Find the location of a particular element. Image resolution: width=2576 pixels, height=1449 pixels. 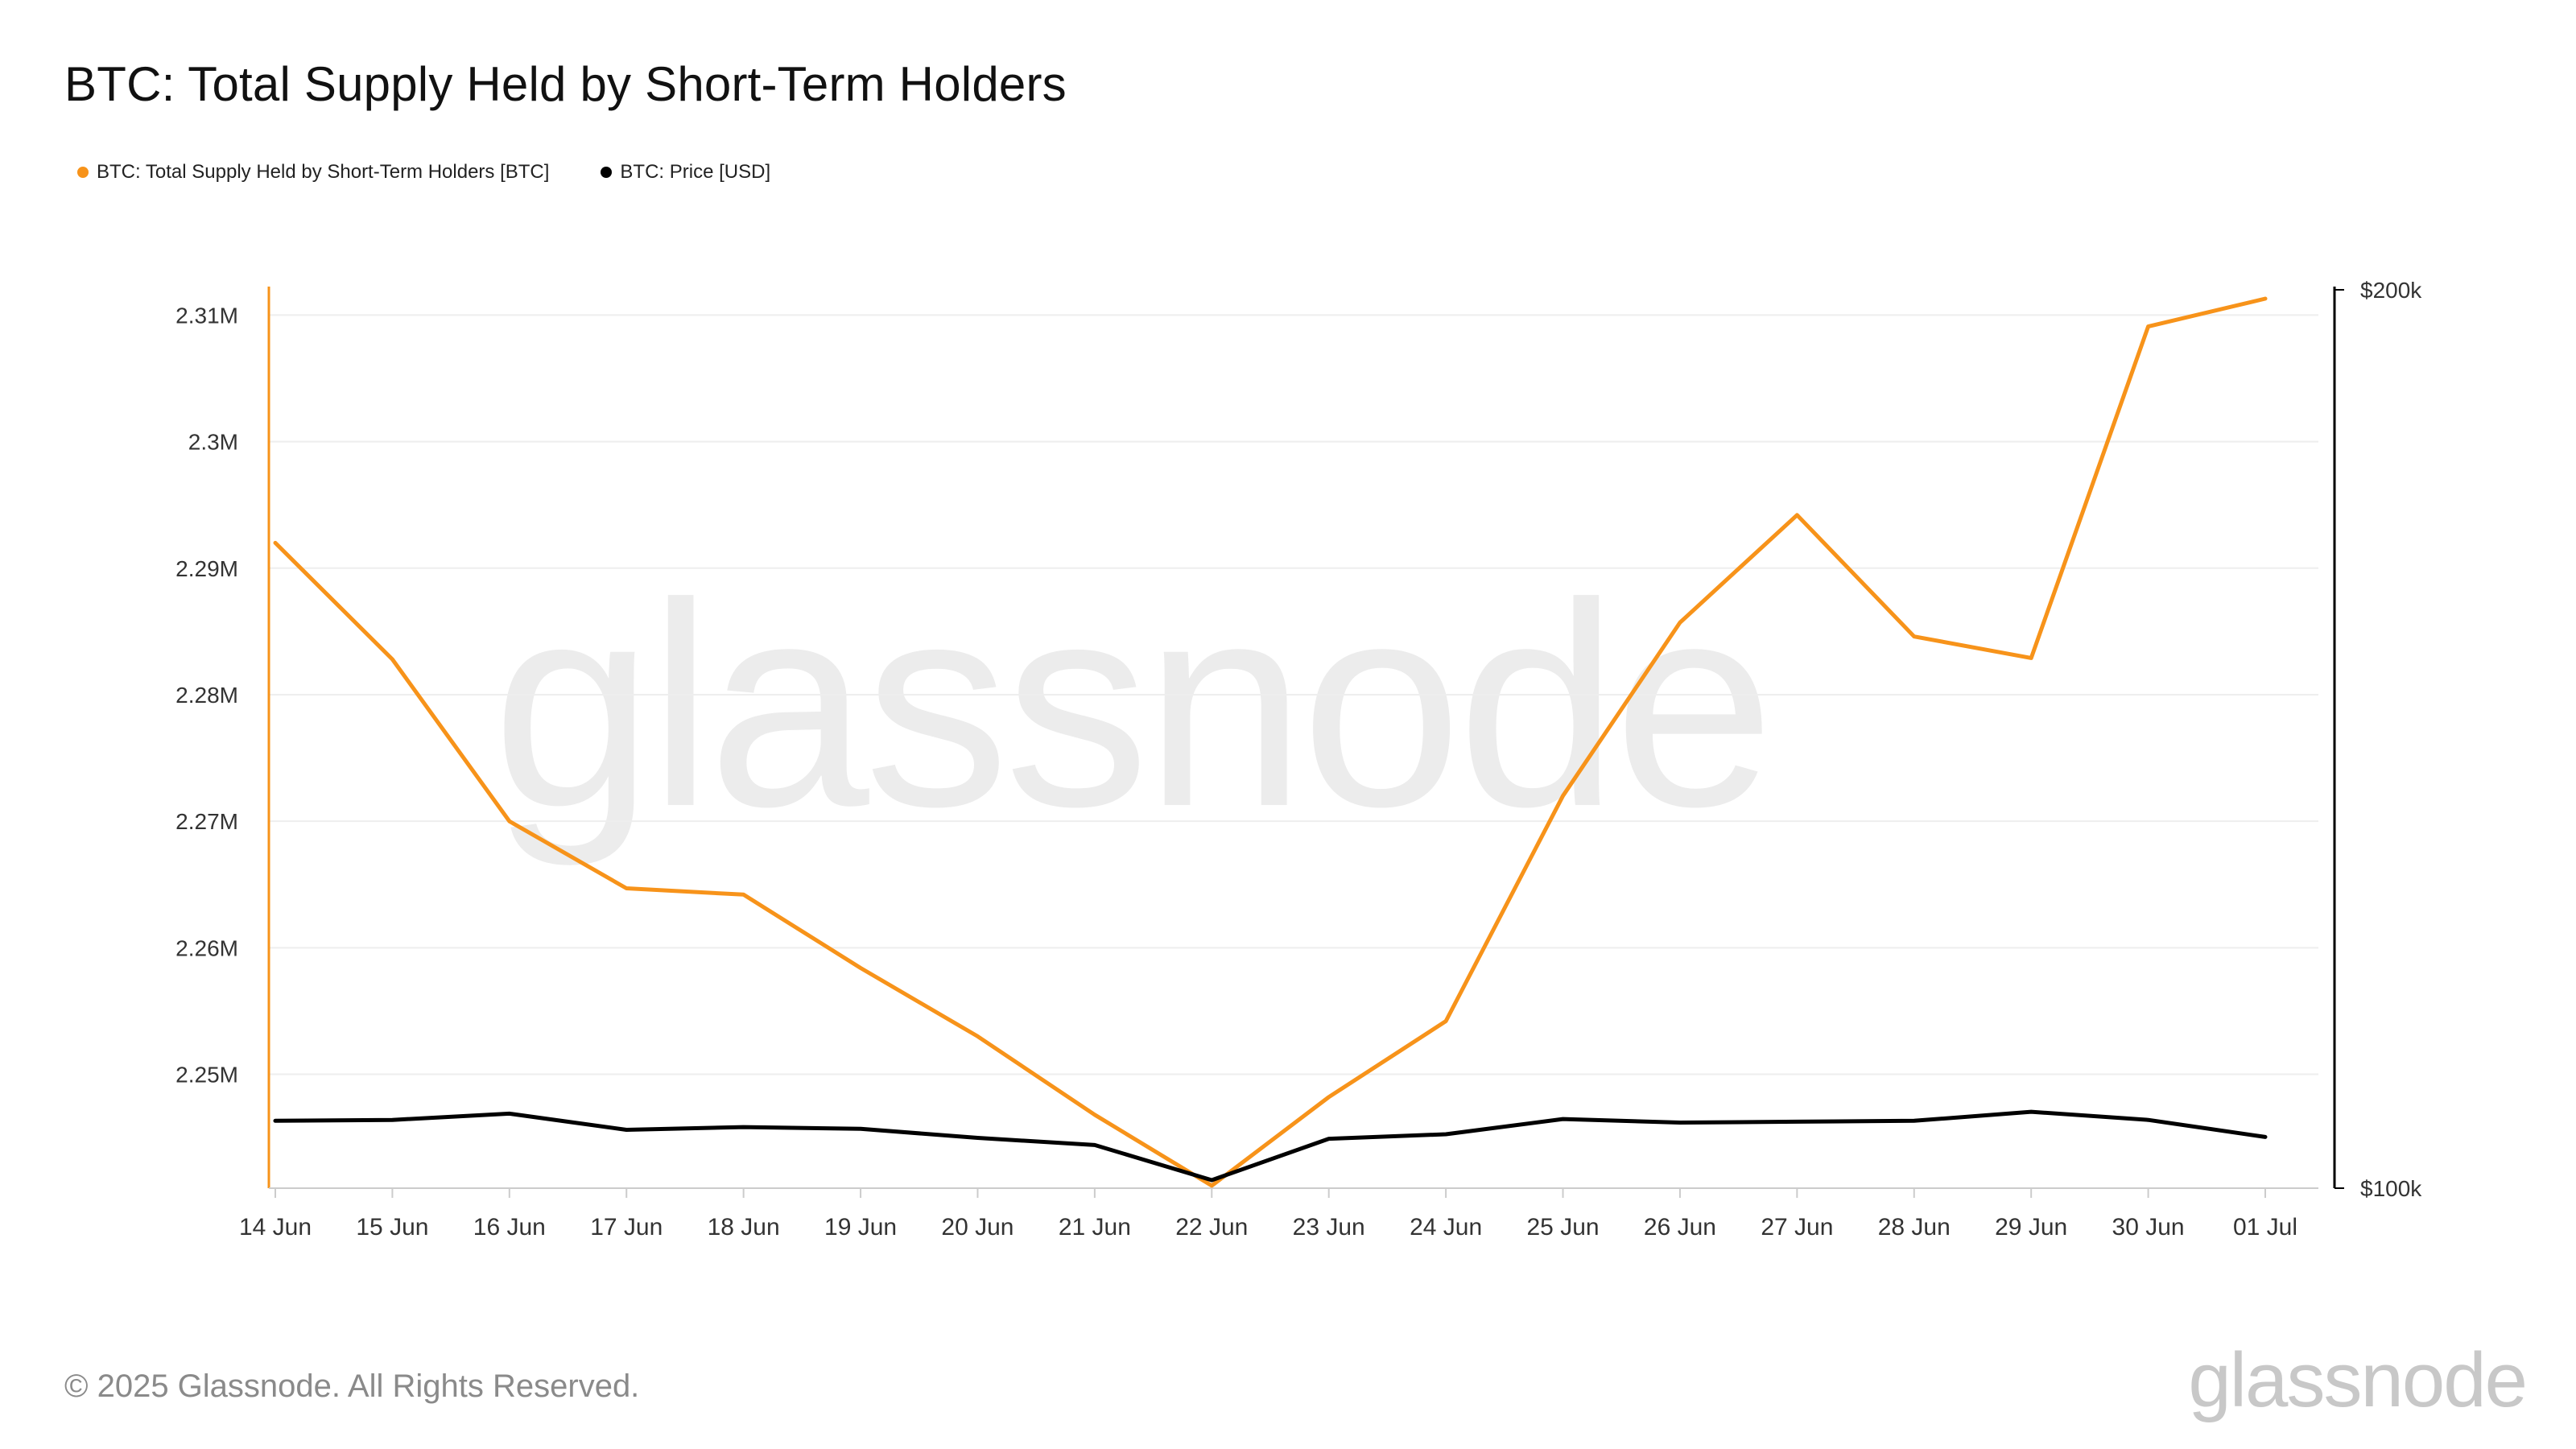

x-tick-label: 24 Jun is located at coordinates (1446, 1227).